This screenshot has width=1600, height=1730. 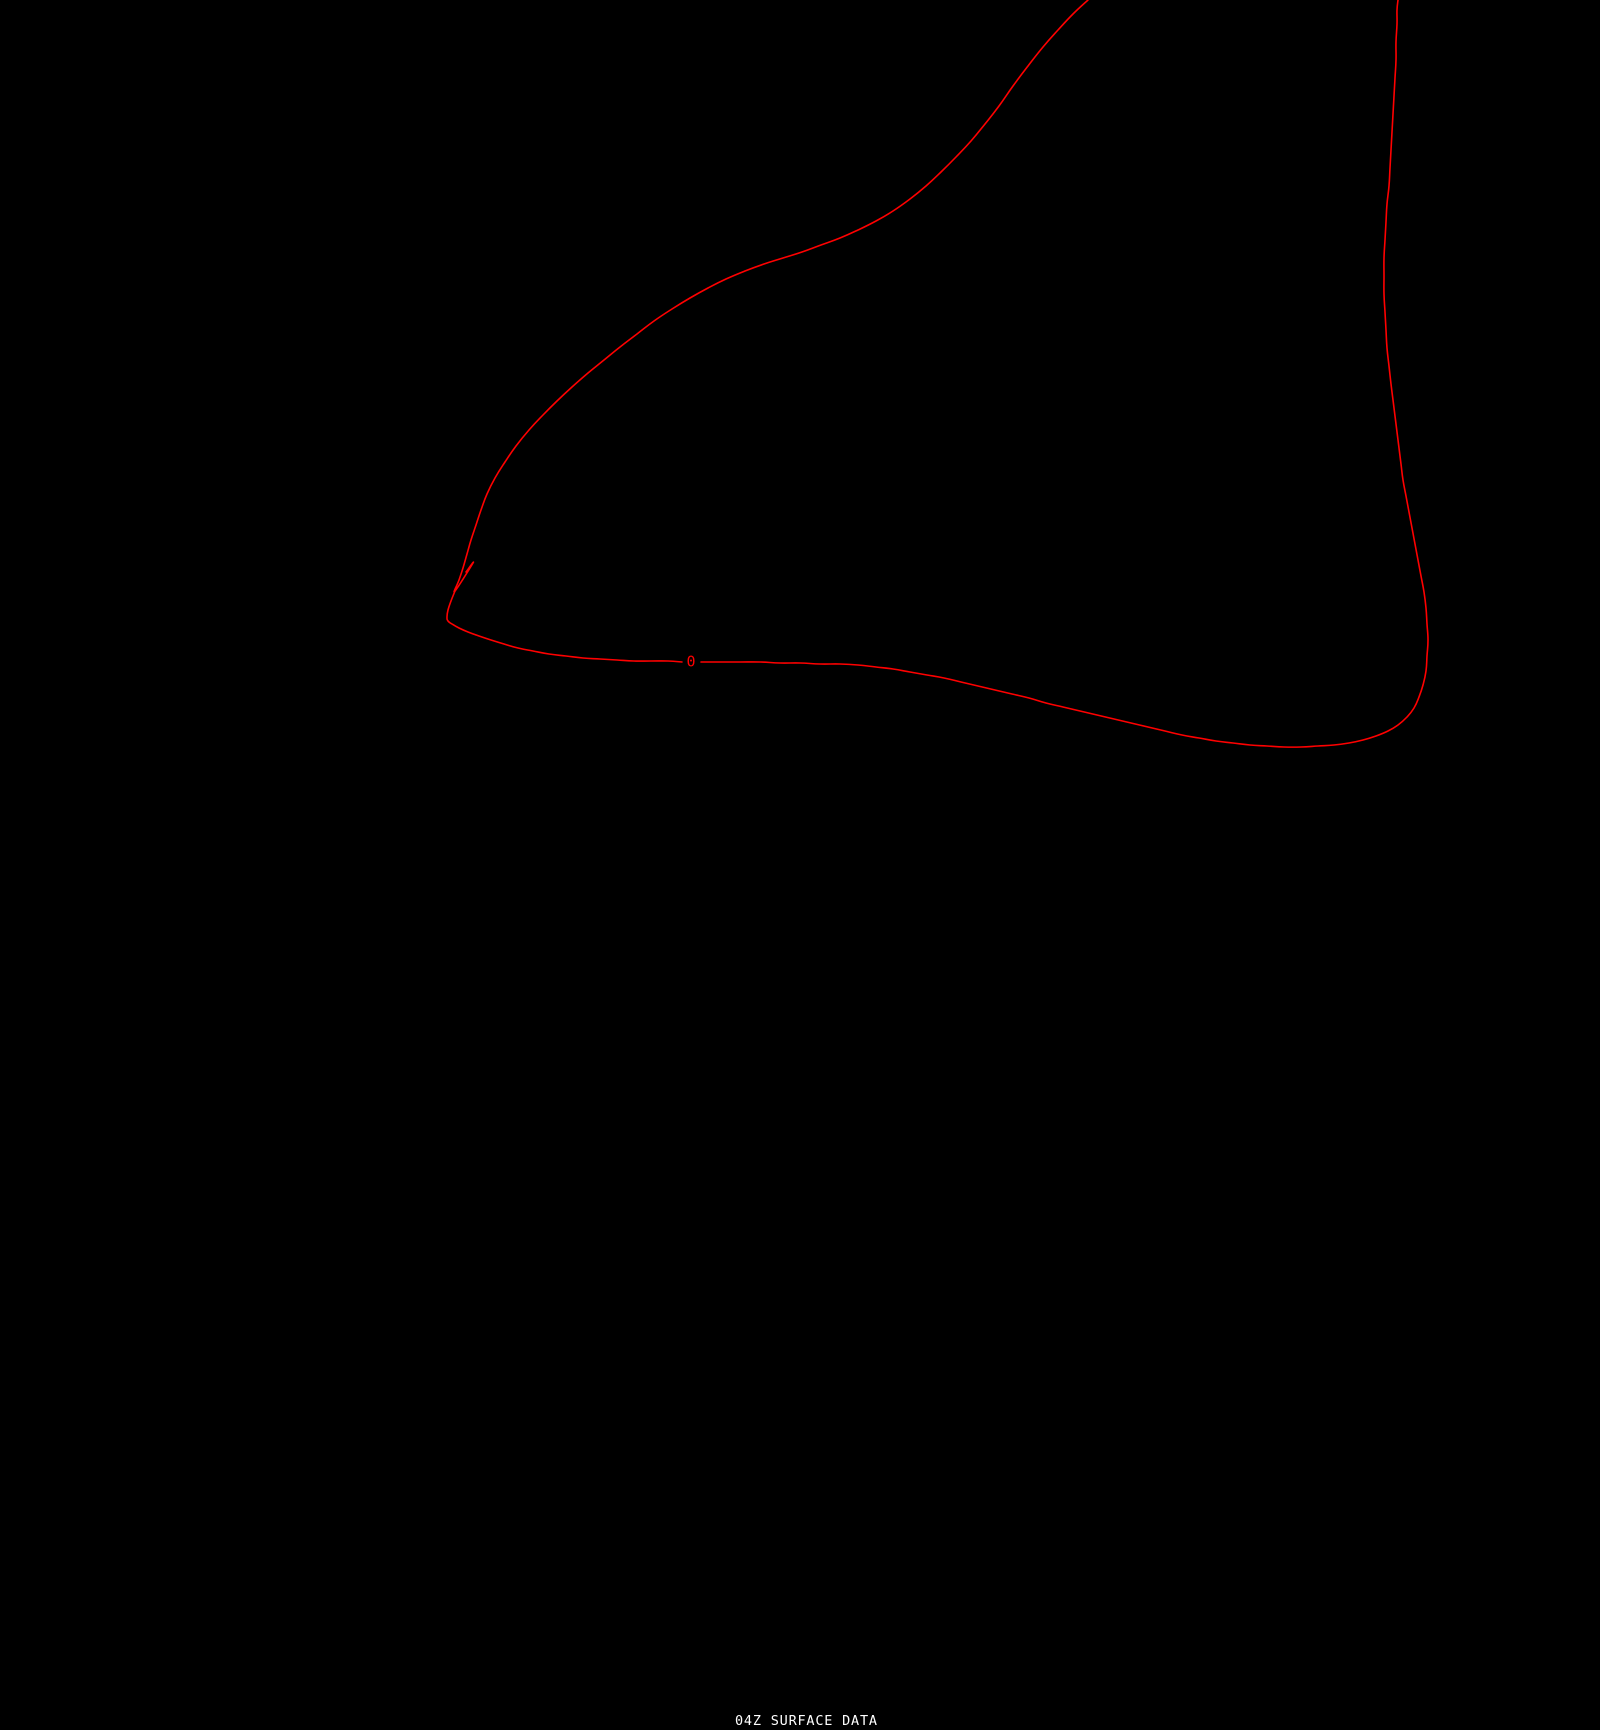 What do you see at coordinates (806, 1721) in the screenshot?
I see `map-caption: 04Z SURFACE DATA` at bounding box center [806, 1721].